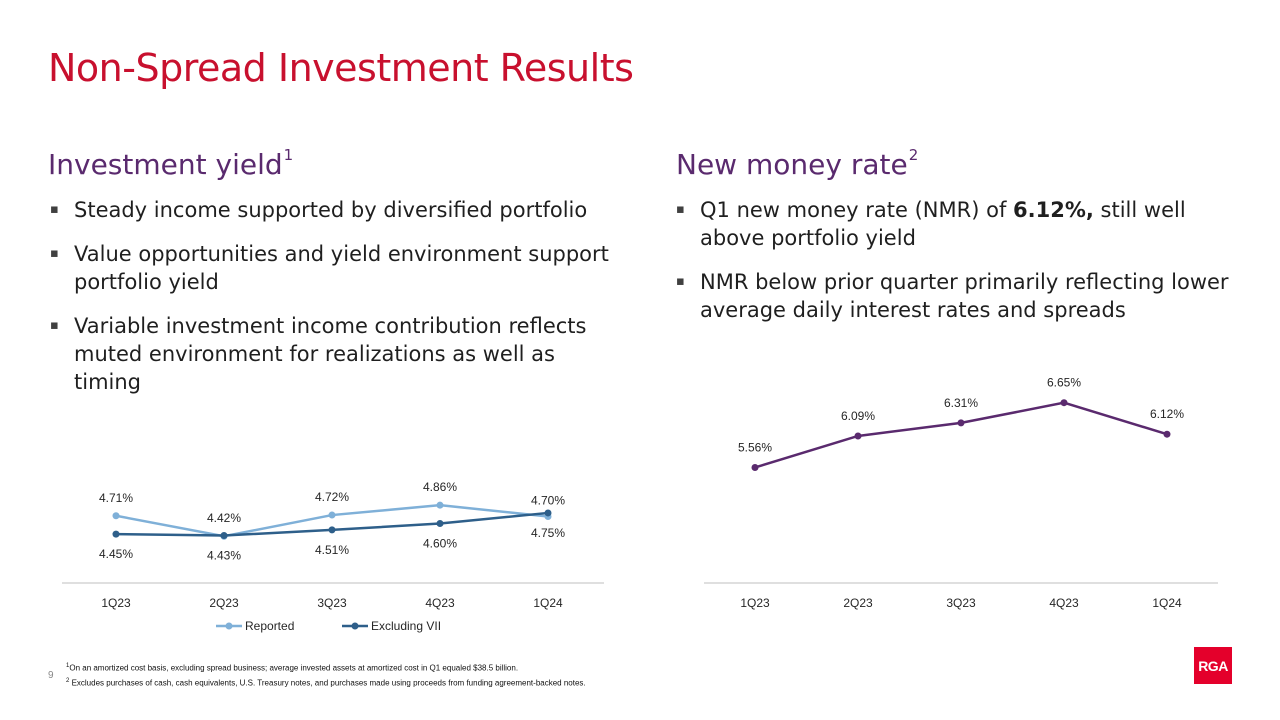 The height and width of the screenshot is (720, 1280). I want to click on data-label: 4.45%, so click(116, 554).